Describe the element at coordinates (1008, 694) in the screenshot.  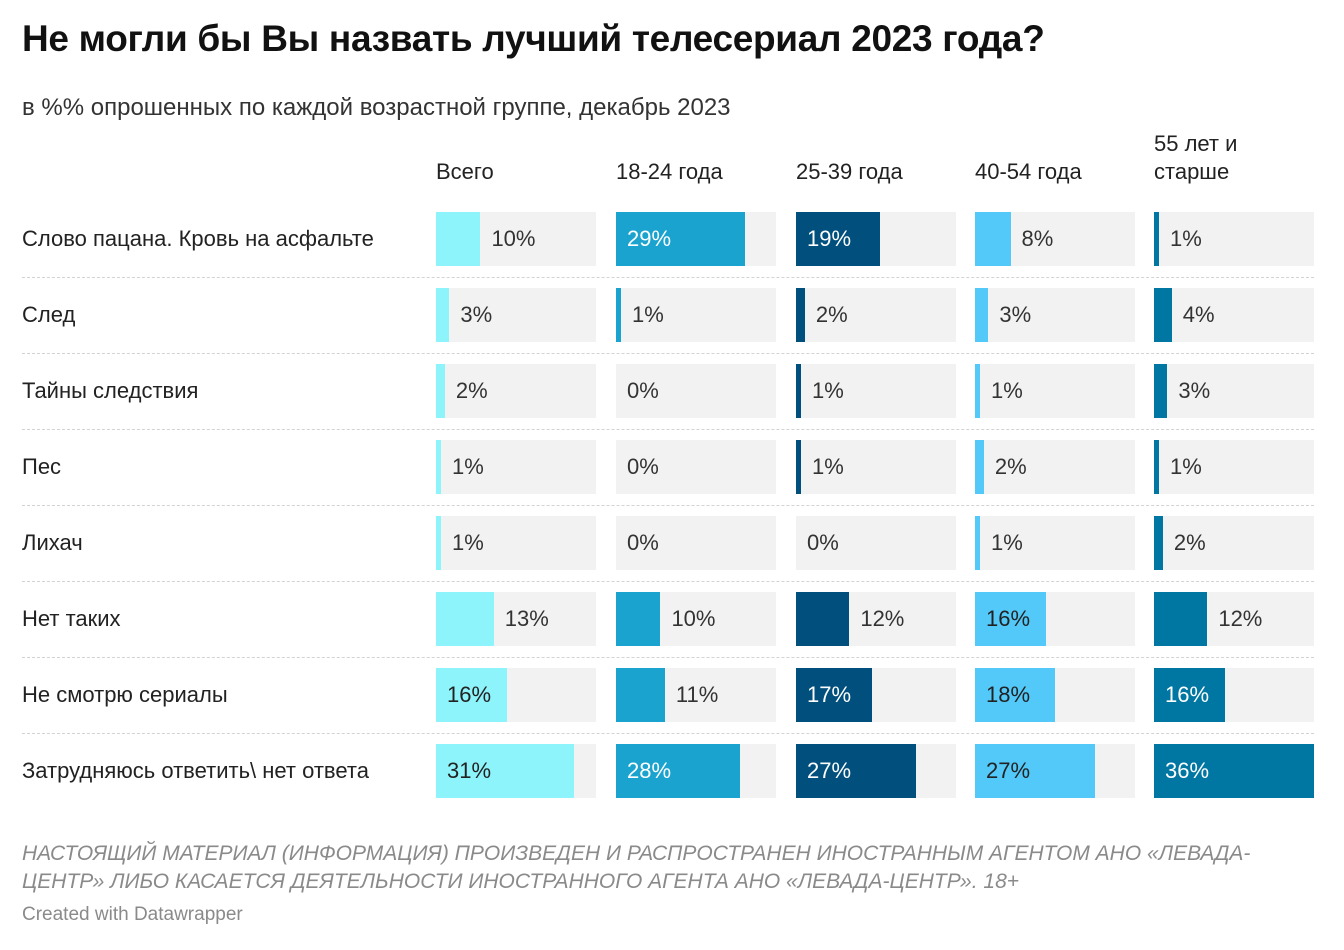
I see `data-label: 18%` at that location.